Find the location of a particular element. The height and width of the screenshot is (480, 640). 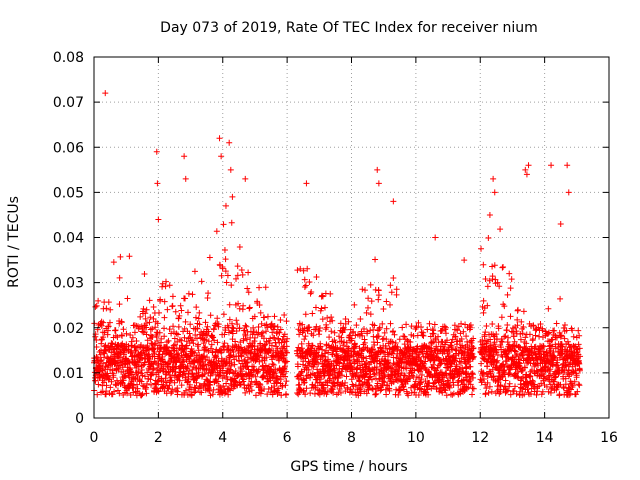

x-tick-label: 2 is located at coordinates (158, 438).